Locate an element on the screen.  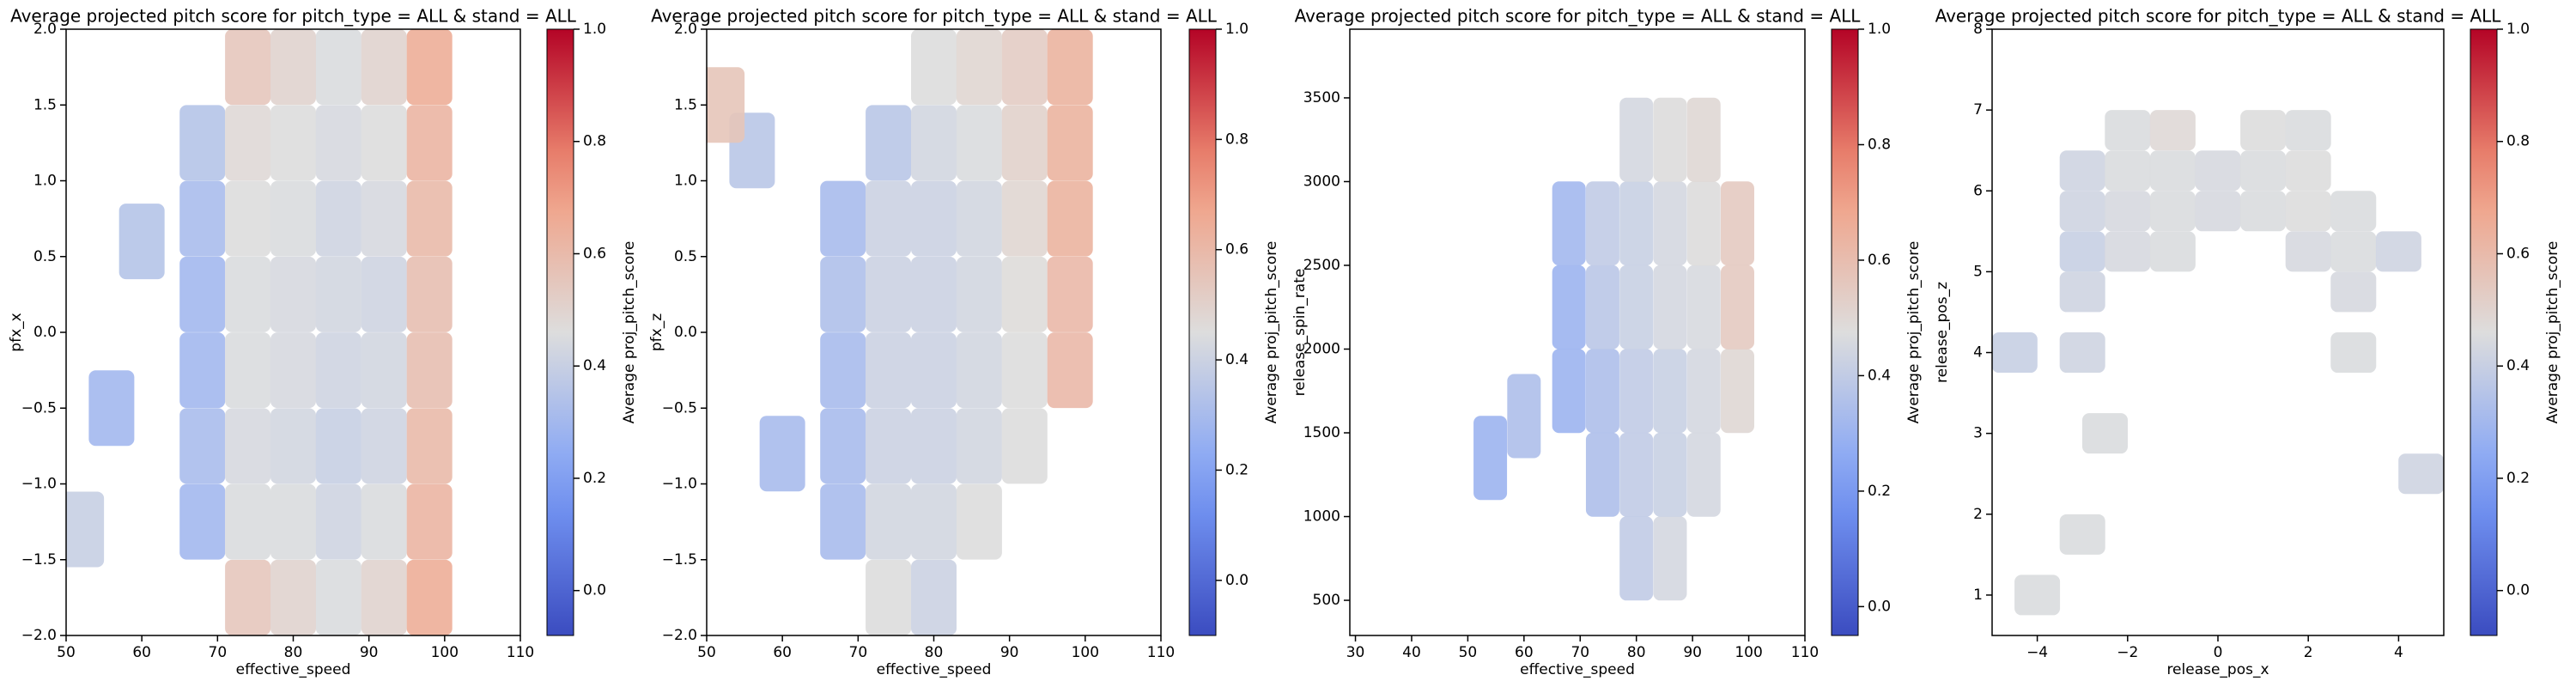
x-tick-label: 70 is located at coordinates (858, 652).